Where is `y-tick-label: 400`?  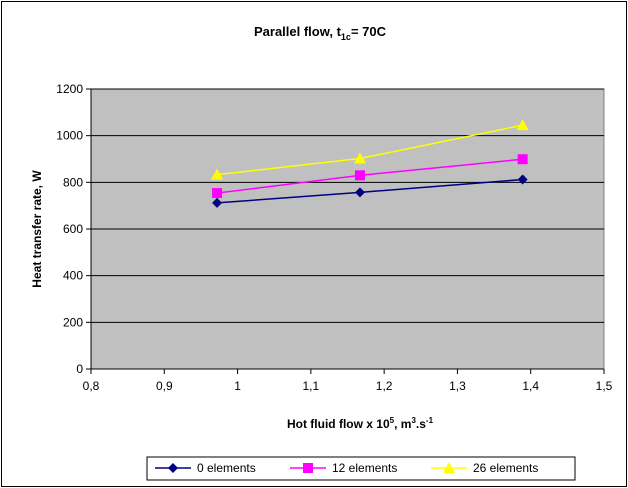 y-tick-label: 400 is located at coordinates (73, 276).